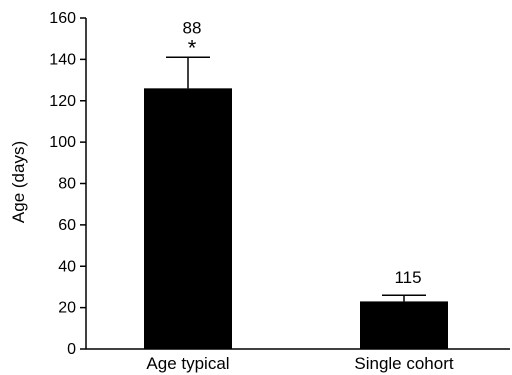 Image resolution: width=512 pixels, height=375 pixels. I want to click on y-tick-label: 160, so click(62, 18).